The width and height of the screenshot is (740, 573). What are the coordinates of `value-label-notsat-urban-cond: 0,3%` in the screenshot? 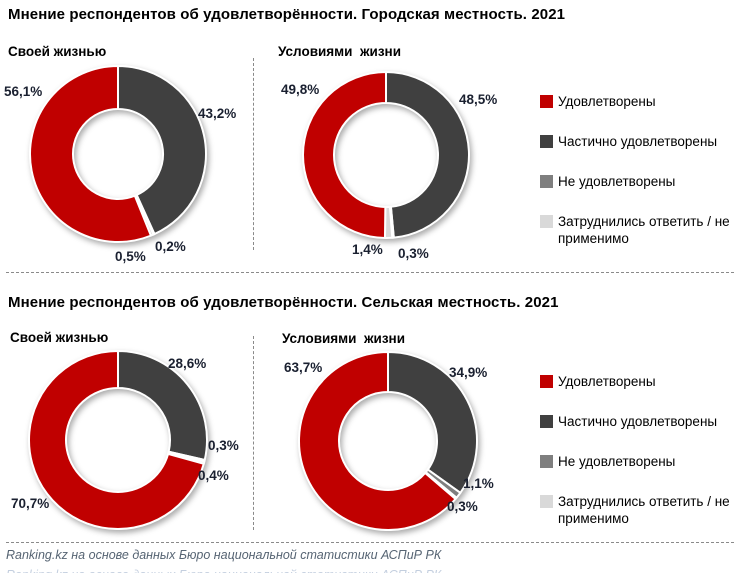 It's located at (413, 253).